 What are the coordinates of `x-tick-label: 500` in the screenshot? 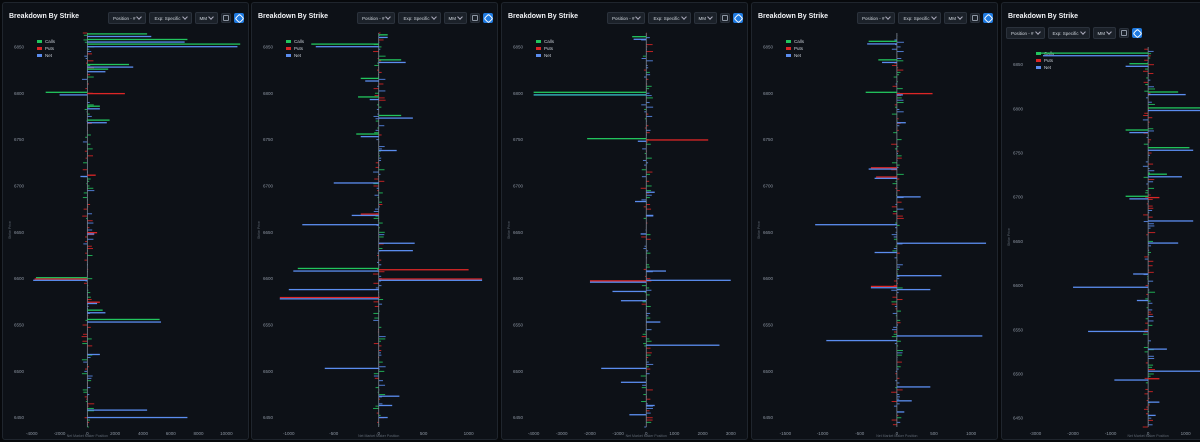 It's located at (424, 433).